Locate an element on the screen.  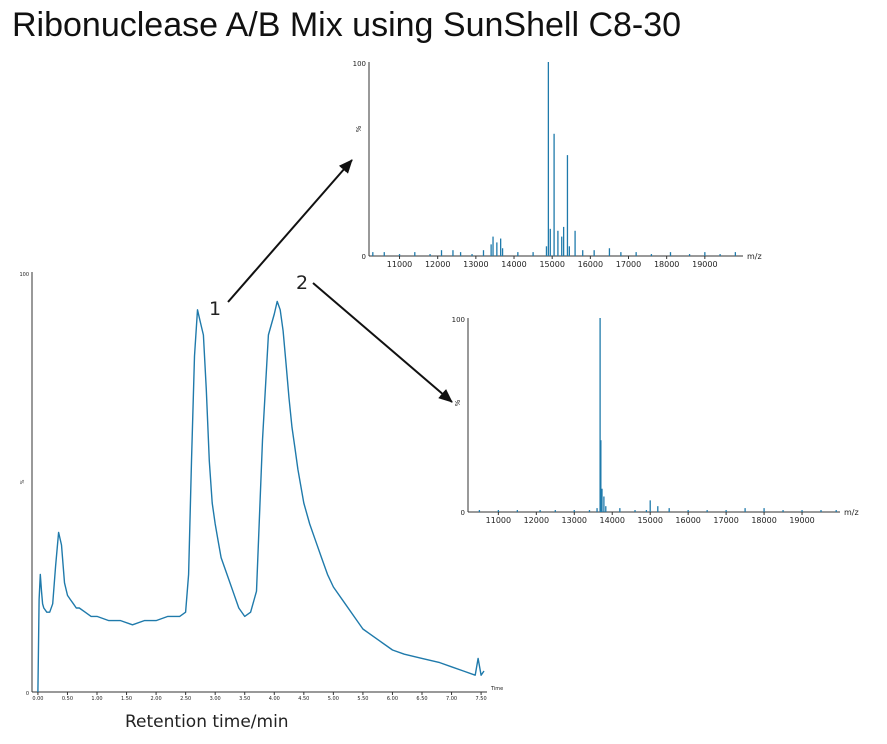
mass-spectrum-1-xtick-label-7: 18000 is located at coordinates (666, 264).